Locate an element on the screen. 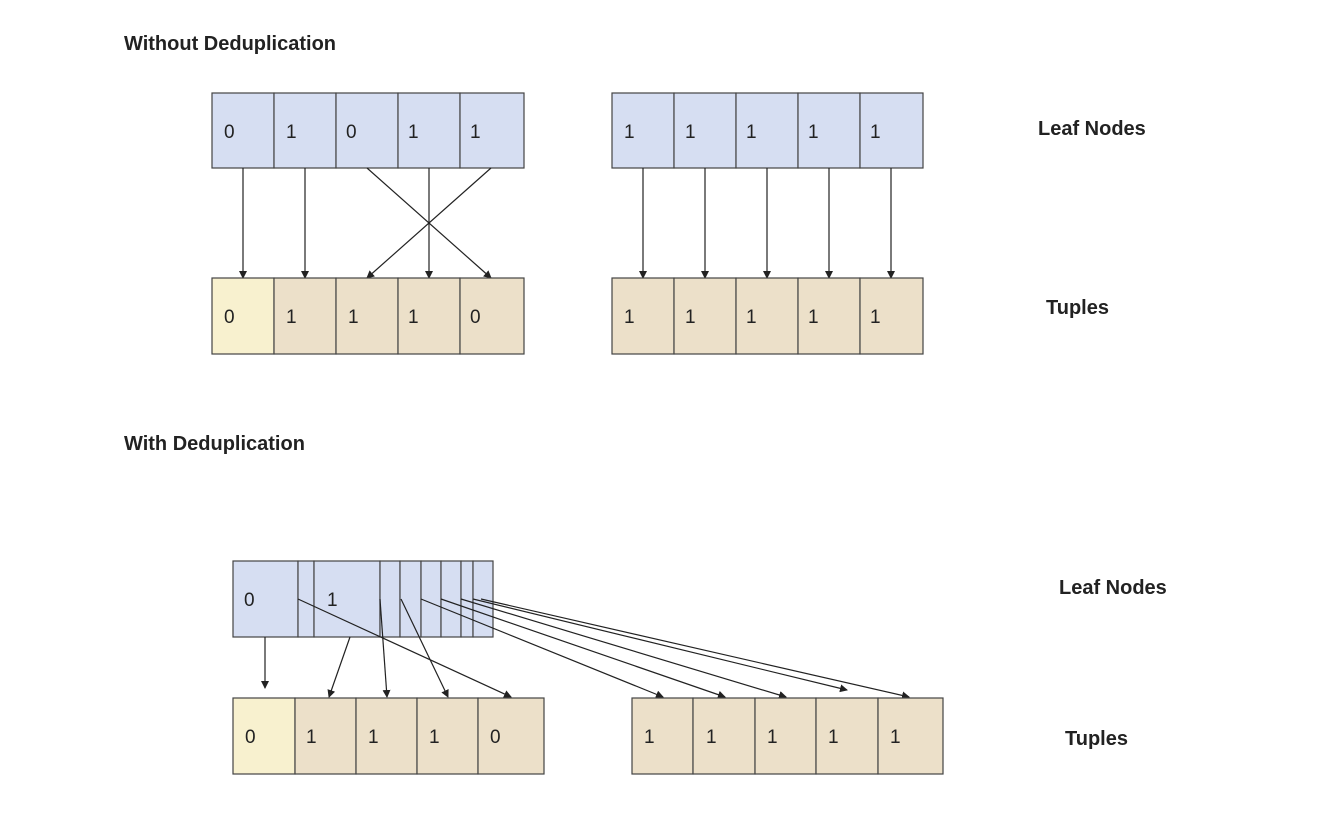 The height and width of the screenshot is (838, 1342). tuples-left-dedup: 0 1 1 1 0 is located at coordinates (388, 736).